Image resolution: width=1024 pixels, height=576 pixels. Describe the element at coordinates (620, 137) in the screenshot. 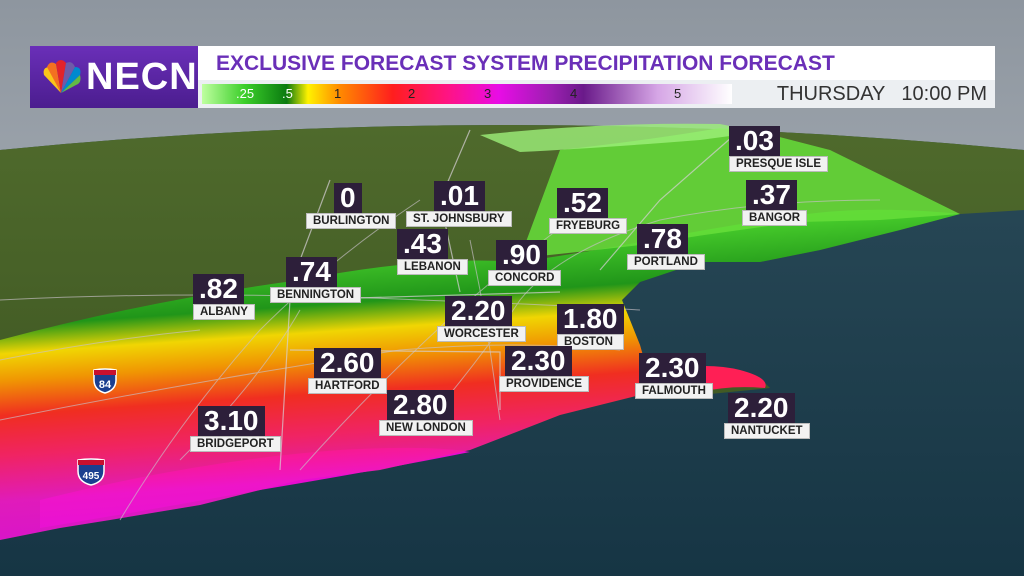

I see `precip-north-edge` at that location.